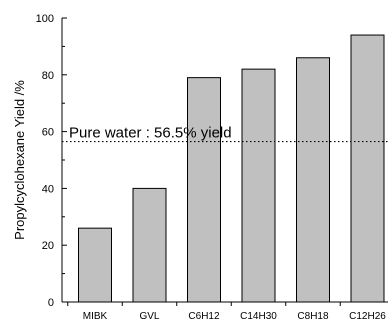  What do you see at coordinates (45, 19) in the screenshot?
I see `y-tick-label: 100` at bounding box center [45, 19].